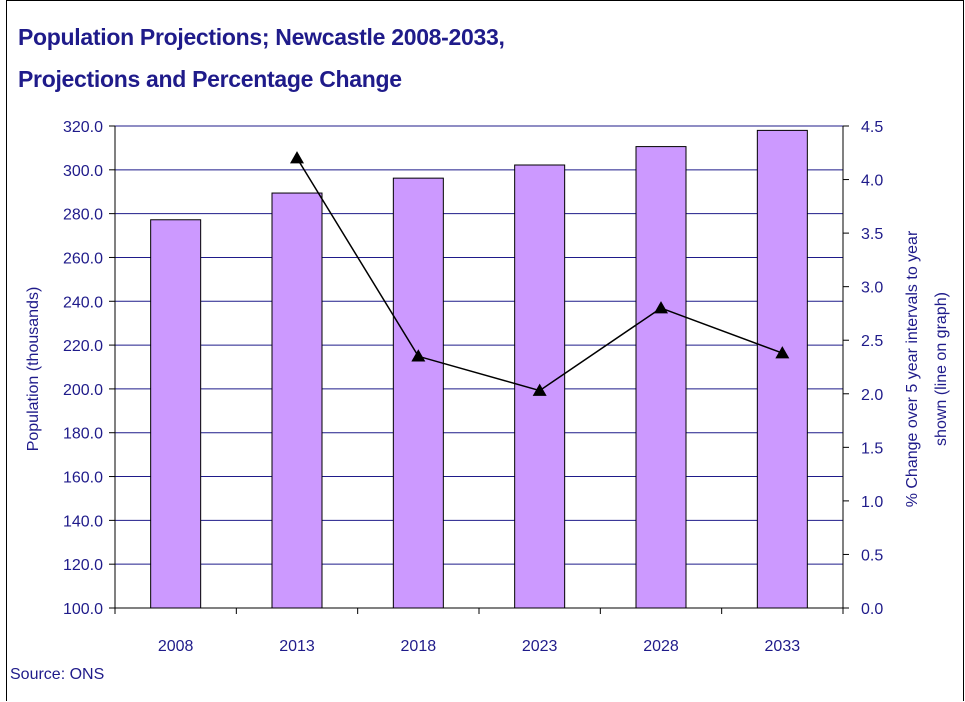 This screenshot has width=965, height=702. I want to click on y-tick-label: 220.0, so click(83, 346).